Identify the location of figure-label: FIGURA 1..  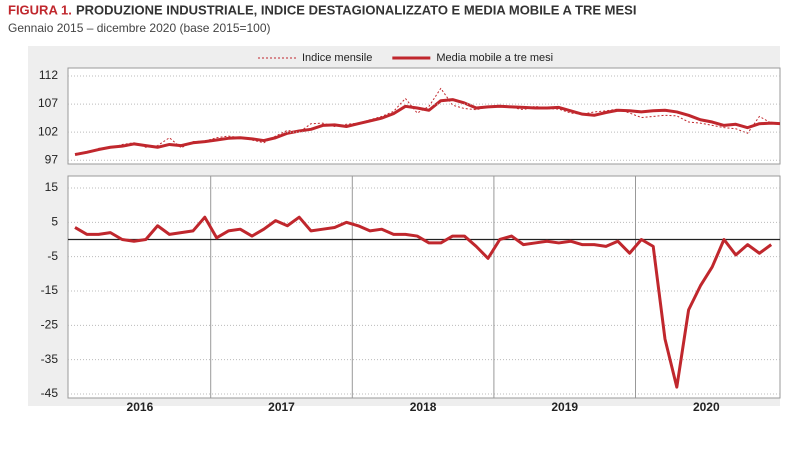
(40, 9).